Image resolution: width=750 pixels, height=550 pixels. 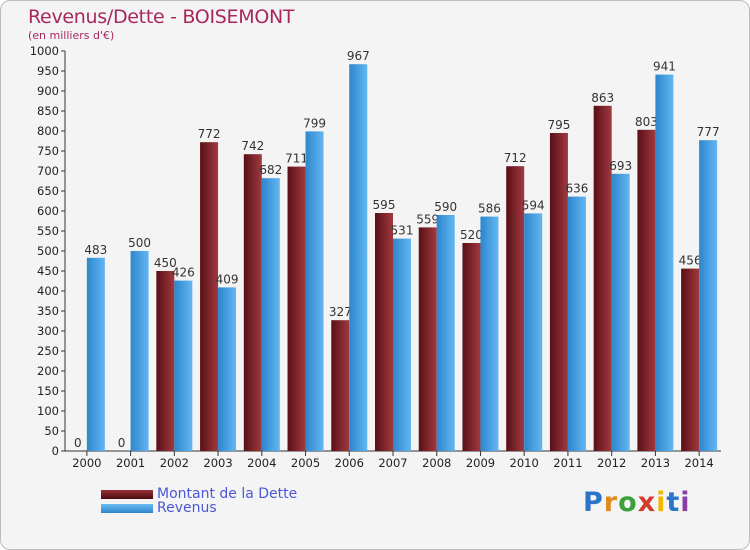 I want to click on data-label: 586, so click(x=489, y=209).